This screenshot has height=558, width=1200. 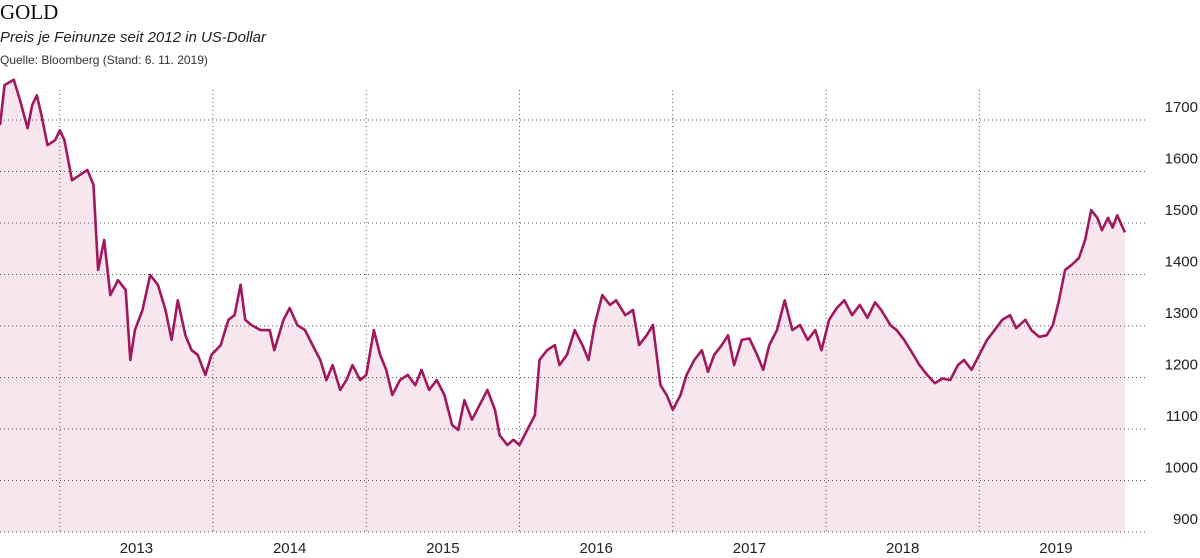 What do you see at coordinates (1055, 548) in the screenshot?
I see `x-tick-label: 2019` at bounding box center [1055, 548].